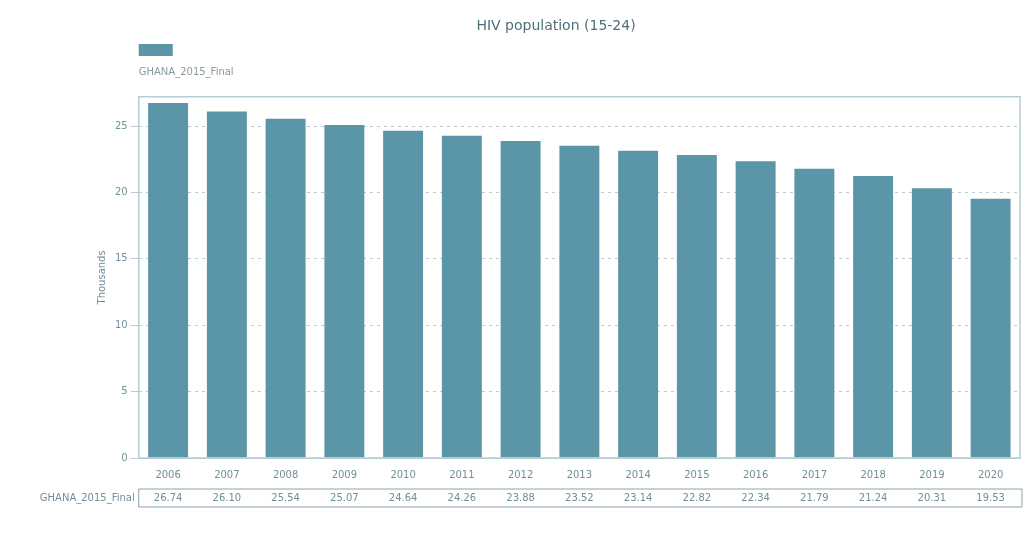 The width and height of the screenshot is (1024, 544). Describe the element at coordinates (990, 474) in the screenshot. I see `x-tick-label: 2020` at that location.